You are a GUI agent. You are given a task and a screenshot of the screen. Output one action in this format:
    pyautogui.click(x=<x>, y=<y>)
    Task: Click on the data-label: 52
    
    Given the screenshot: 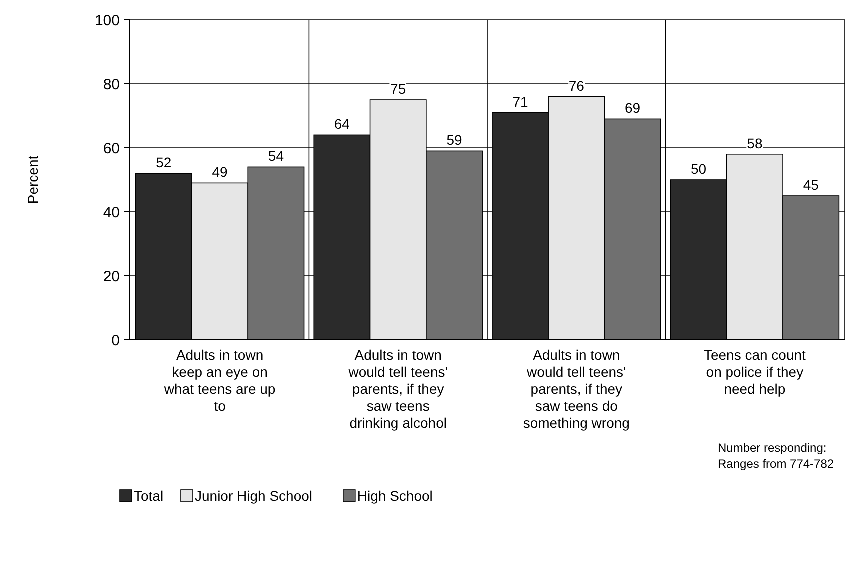 What is the action you would take?
    pyautogui.click(x=164, y=162)
    